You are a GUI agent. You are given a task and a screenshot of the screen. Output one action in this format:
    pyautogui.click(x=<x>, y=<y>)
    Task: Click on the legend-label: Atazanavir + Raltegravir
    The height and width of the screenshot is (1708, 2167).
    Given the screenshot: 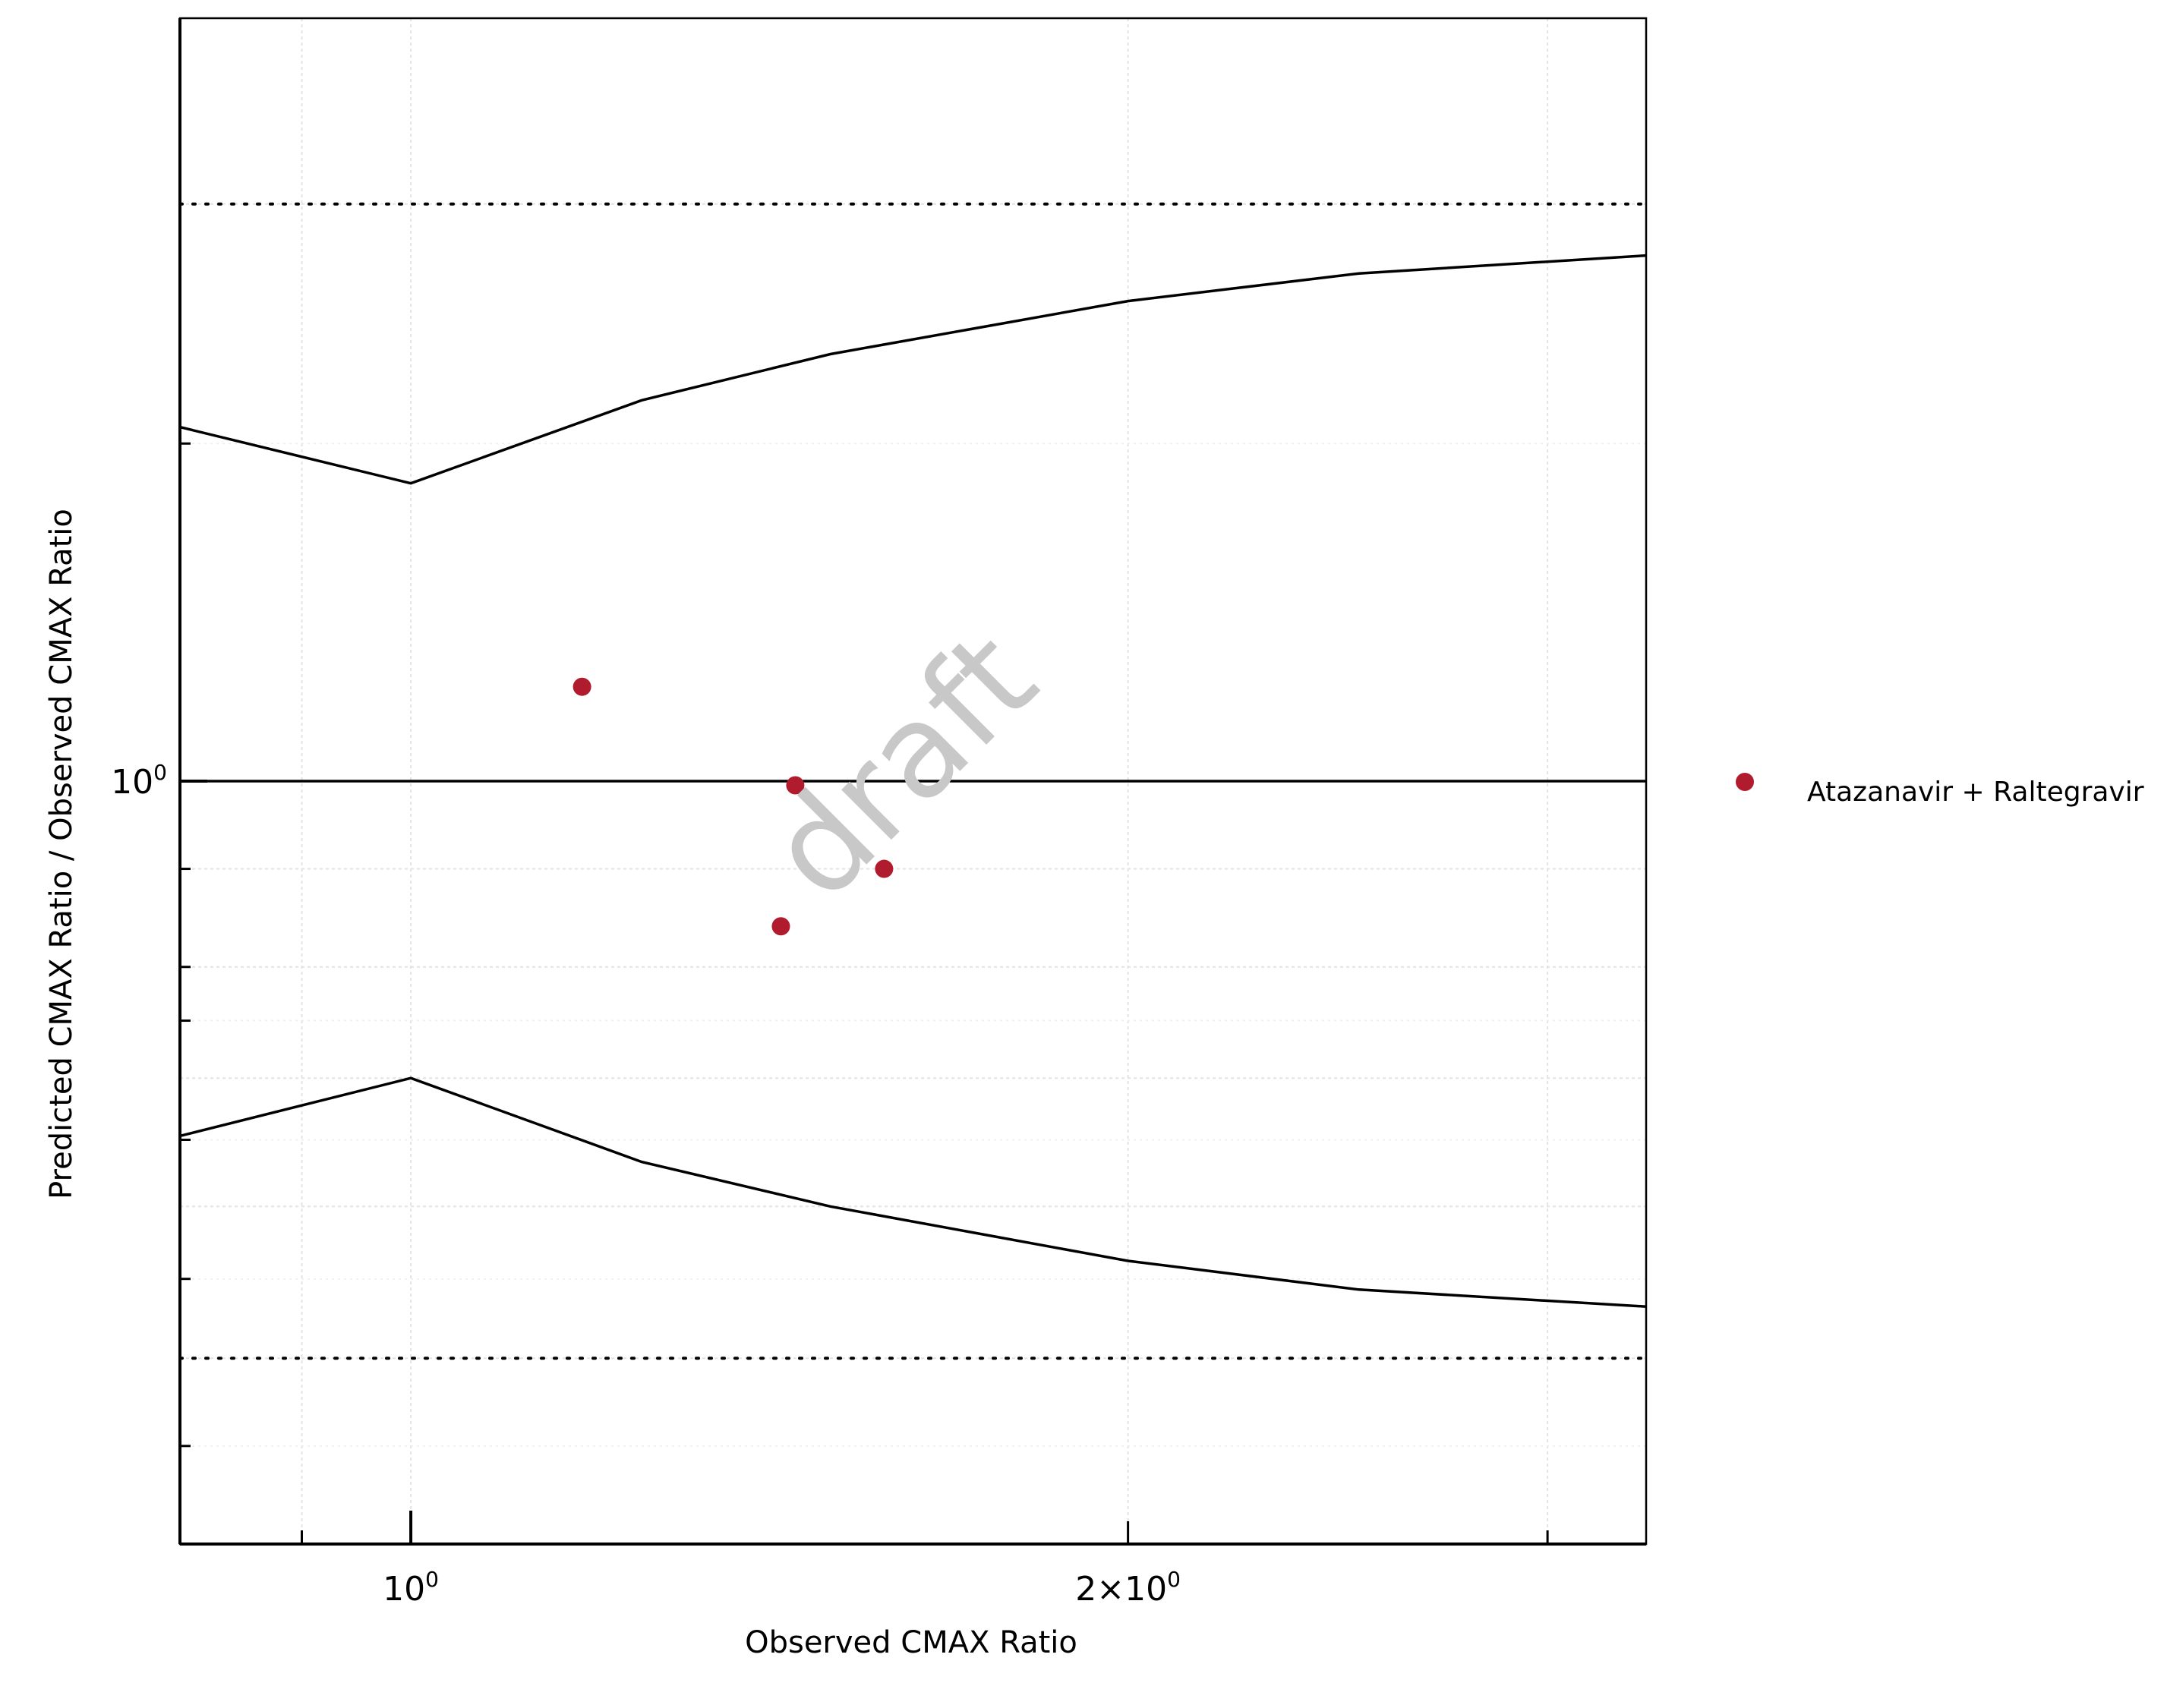 What is the action you would take?
    pyautogui.click(x=1975, y=792)
    